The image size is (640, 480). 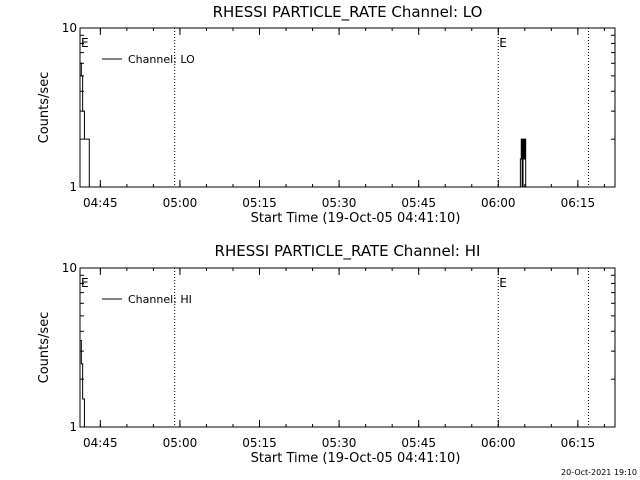 I want to click on chart-title: RHESSI PARTICLE_RATE Channel: LO, so click(x=348, y=12).